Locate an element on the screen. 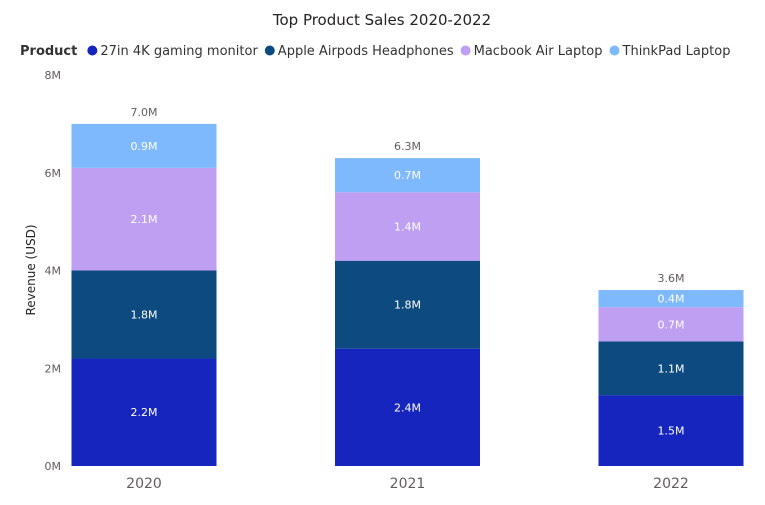  y-axis-label: Revenue (USD) is located at coordinates (31, 269).